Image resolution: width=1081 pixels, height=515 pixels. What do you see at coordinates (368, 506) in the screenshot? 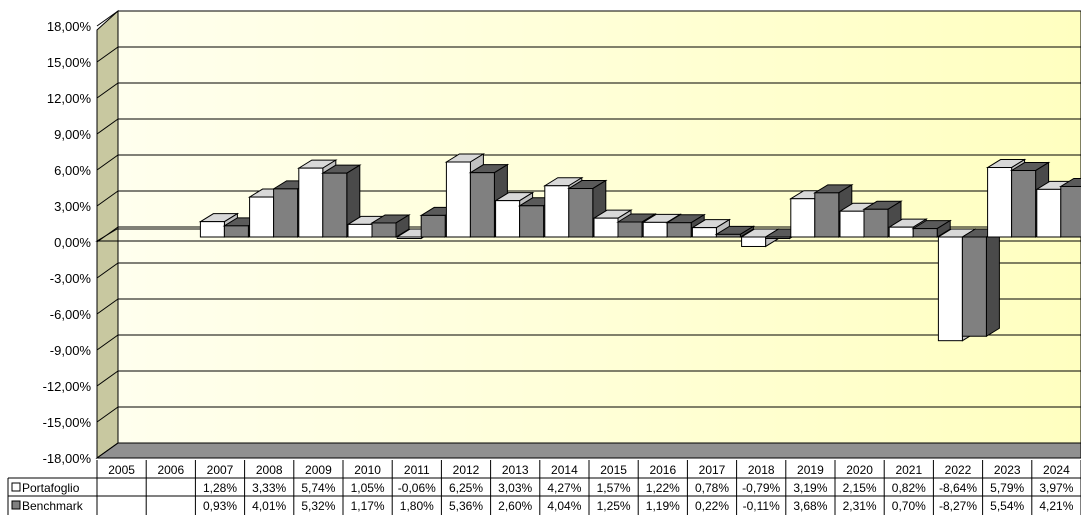
I see `data-label: 1,17%` at bounding box center [368, 506].